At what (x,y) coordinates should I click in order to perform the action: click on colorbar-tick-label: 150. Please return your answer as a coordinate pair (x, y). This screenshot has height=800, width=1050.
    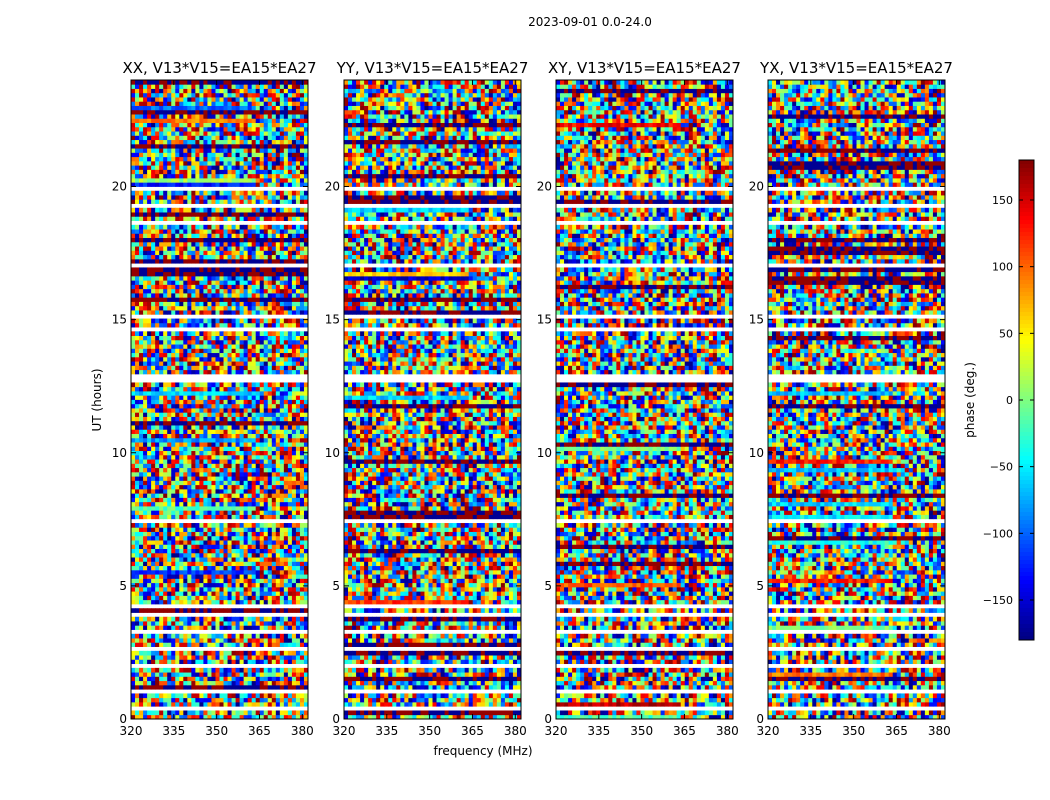
    Looking at the image, I should click on (1002, 200).